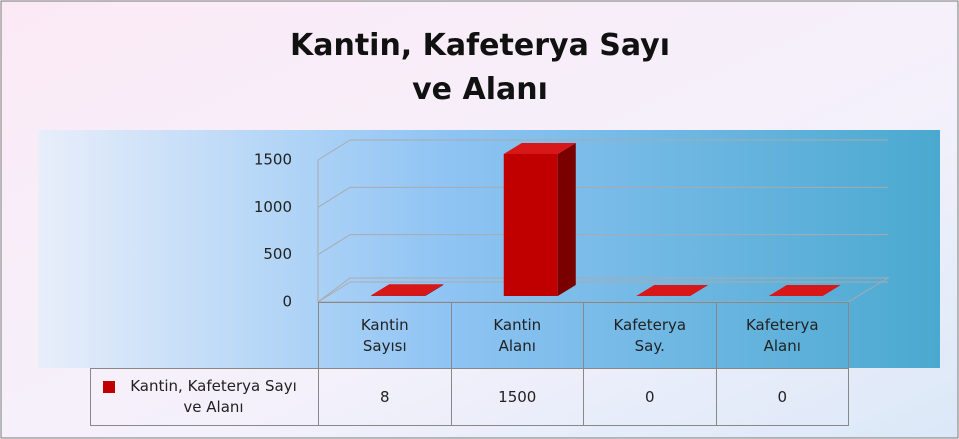 This screenshot has height=439, width=959. What do you see at coordinates (650, 335) in the screenshot?
I see `x-tick-label: Kafeterya Say.` at bounding box center [650, 335].